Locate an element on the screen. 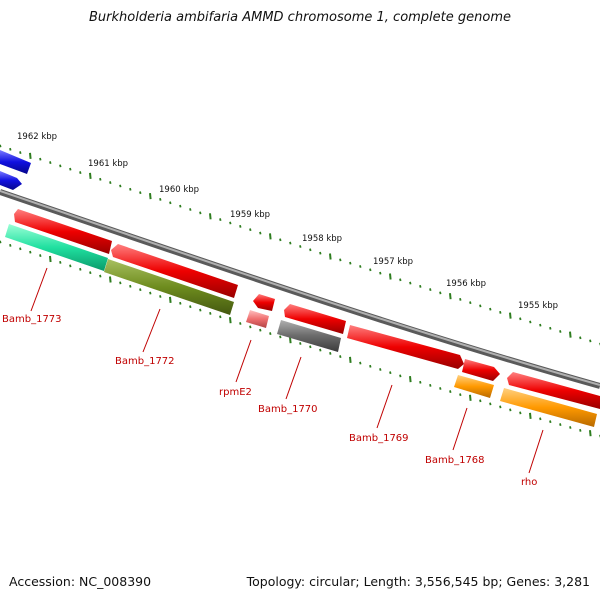 The width and height of the screenshot is (600, 600). gene-feature-rho is located at coordinates (548, 407).